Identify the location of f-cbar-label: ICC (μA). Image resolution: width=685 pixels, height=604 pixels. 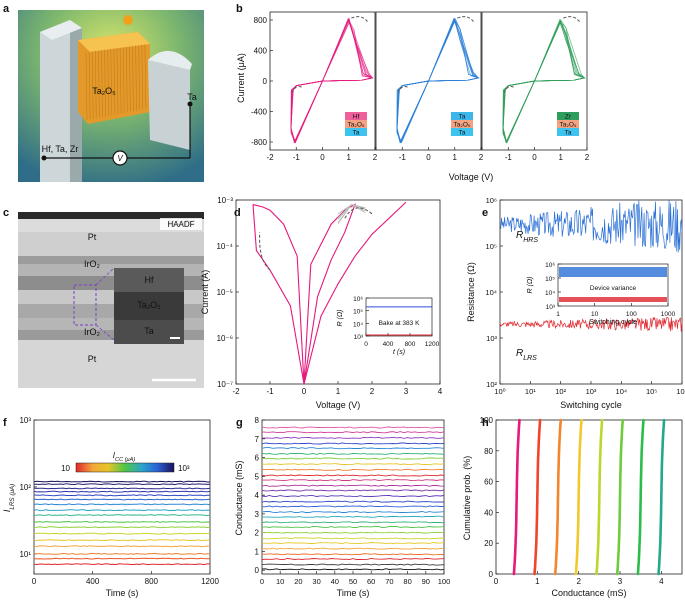
(124, 457).